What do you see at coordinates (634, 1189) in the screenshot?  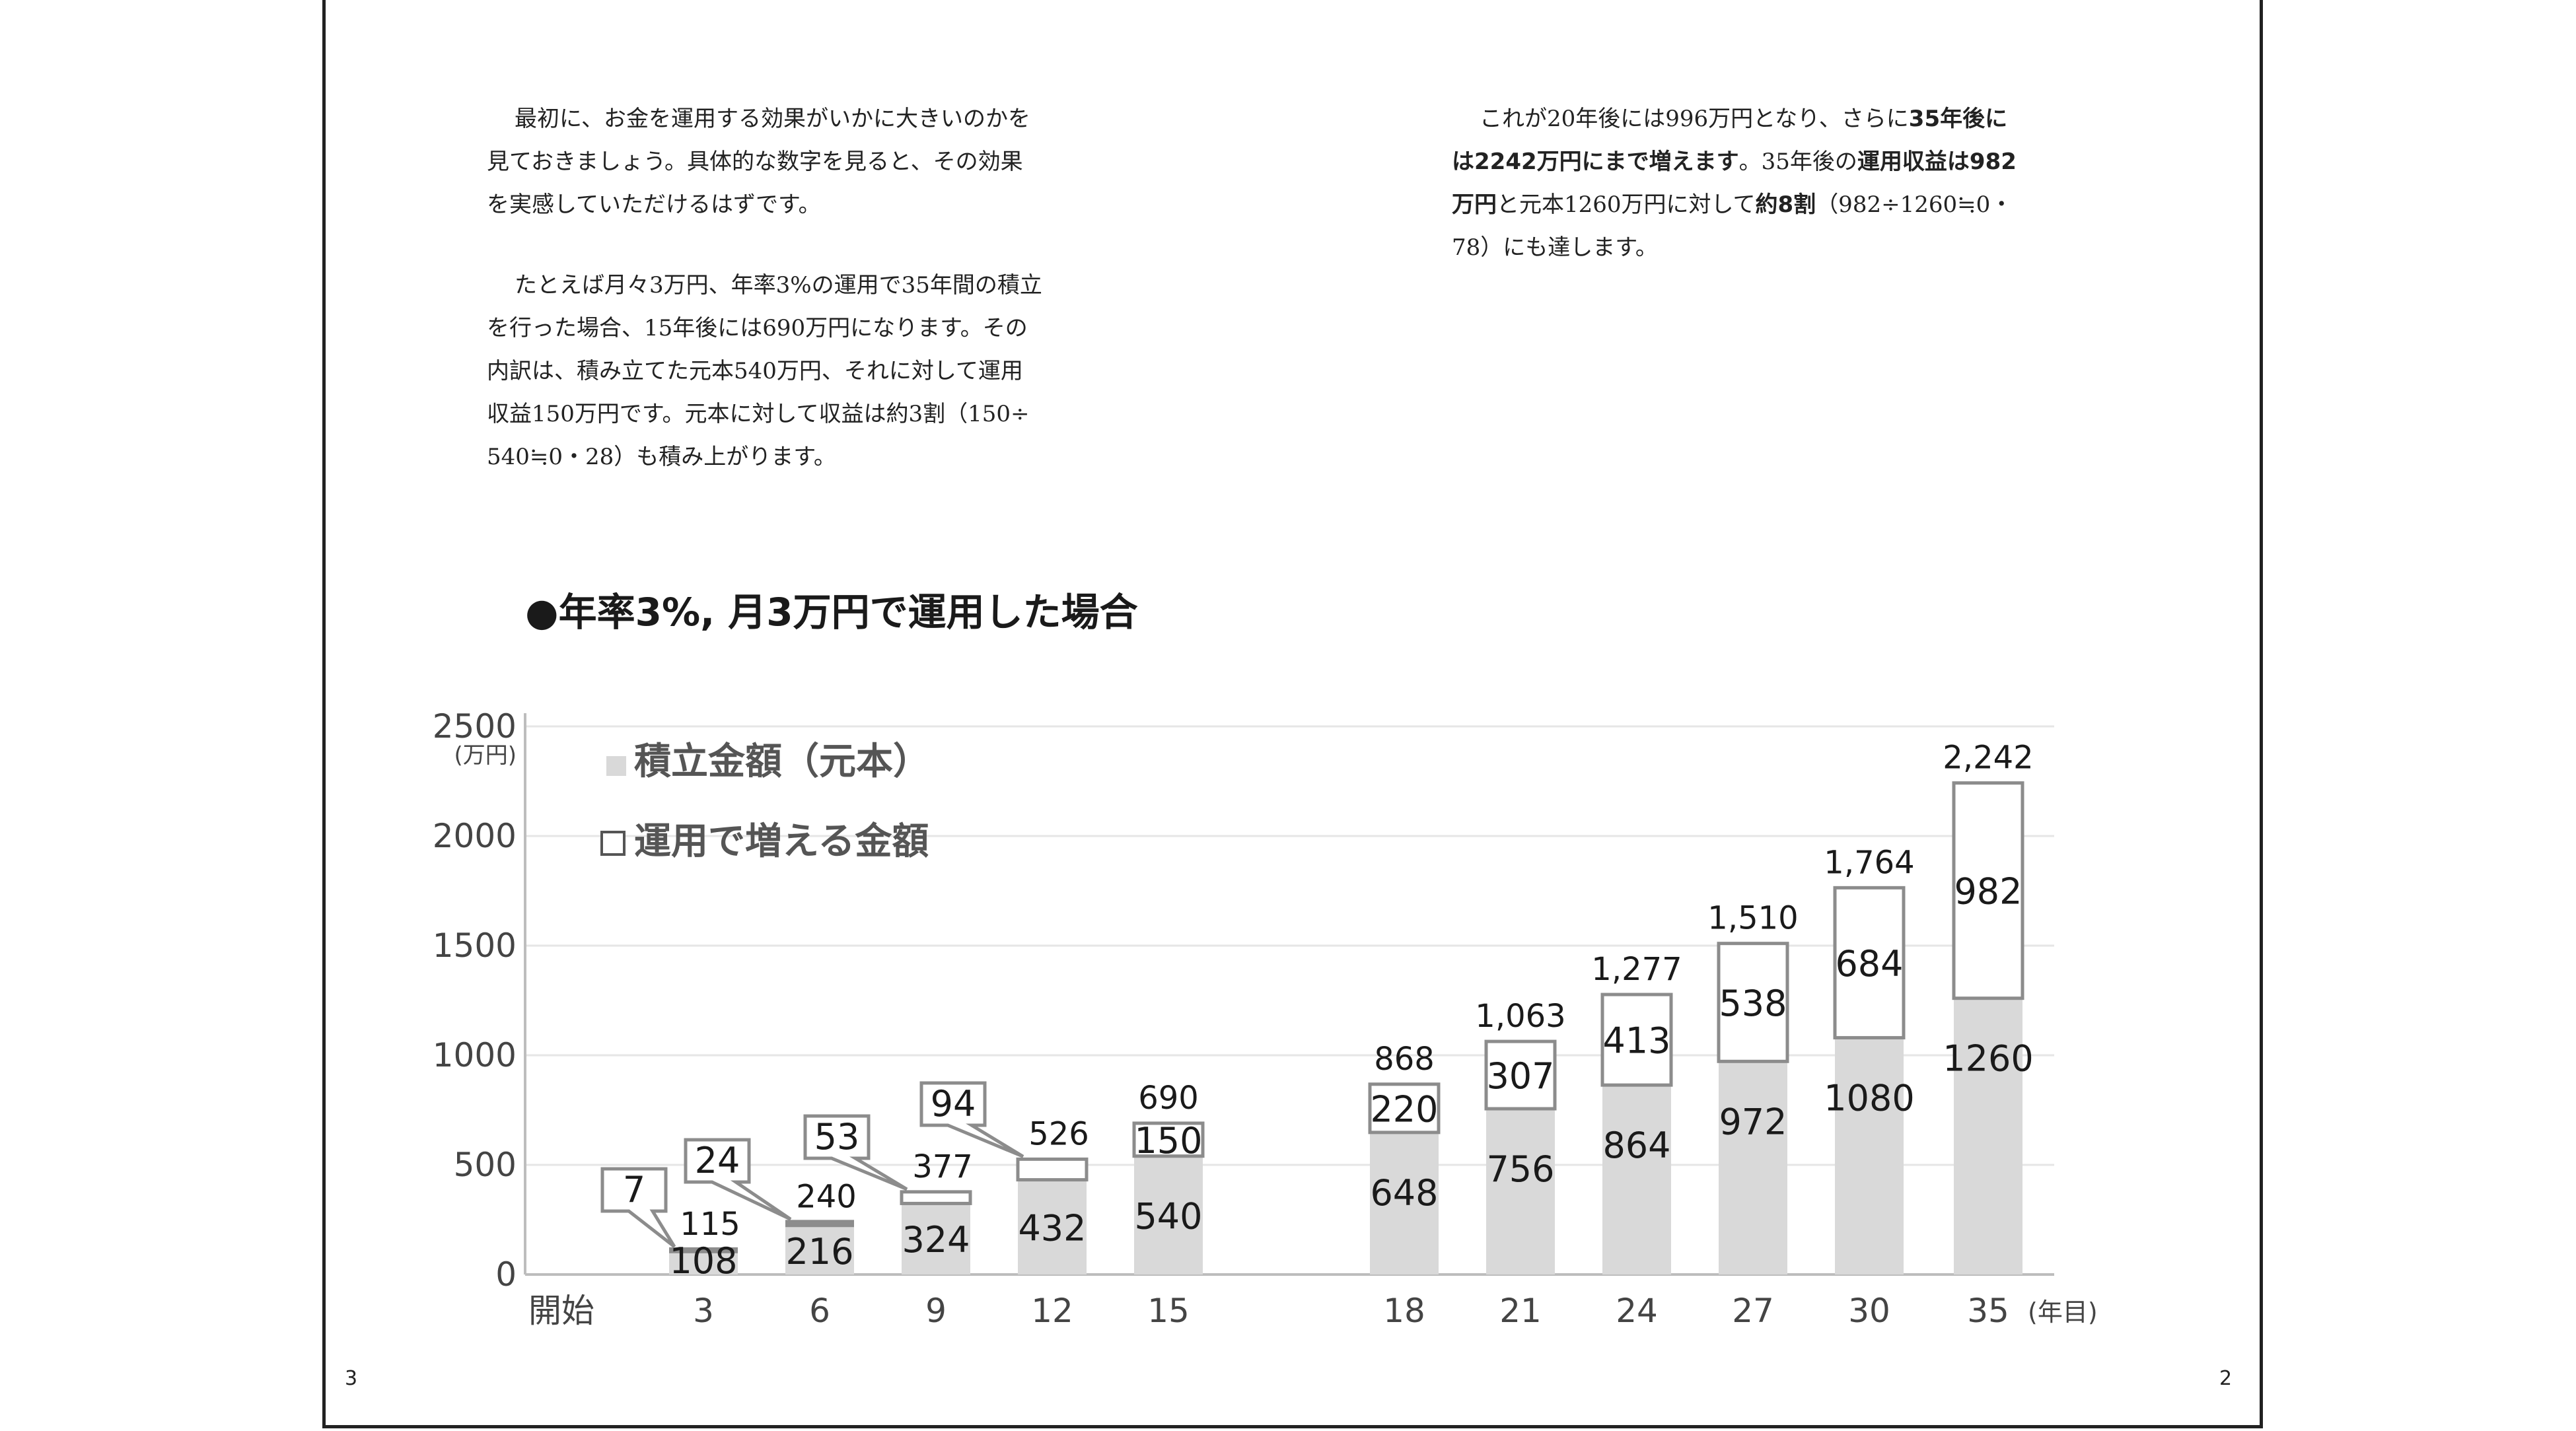 I see `bar-return-label: 7` at bounding box center [634, 1189].